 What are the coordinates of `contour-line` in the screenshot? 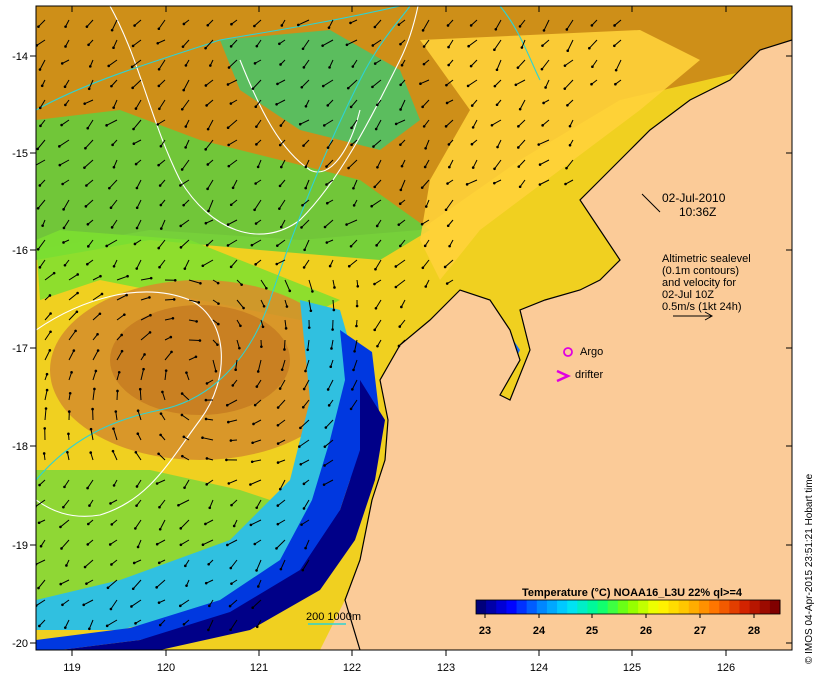 It's located at (264, 120).